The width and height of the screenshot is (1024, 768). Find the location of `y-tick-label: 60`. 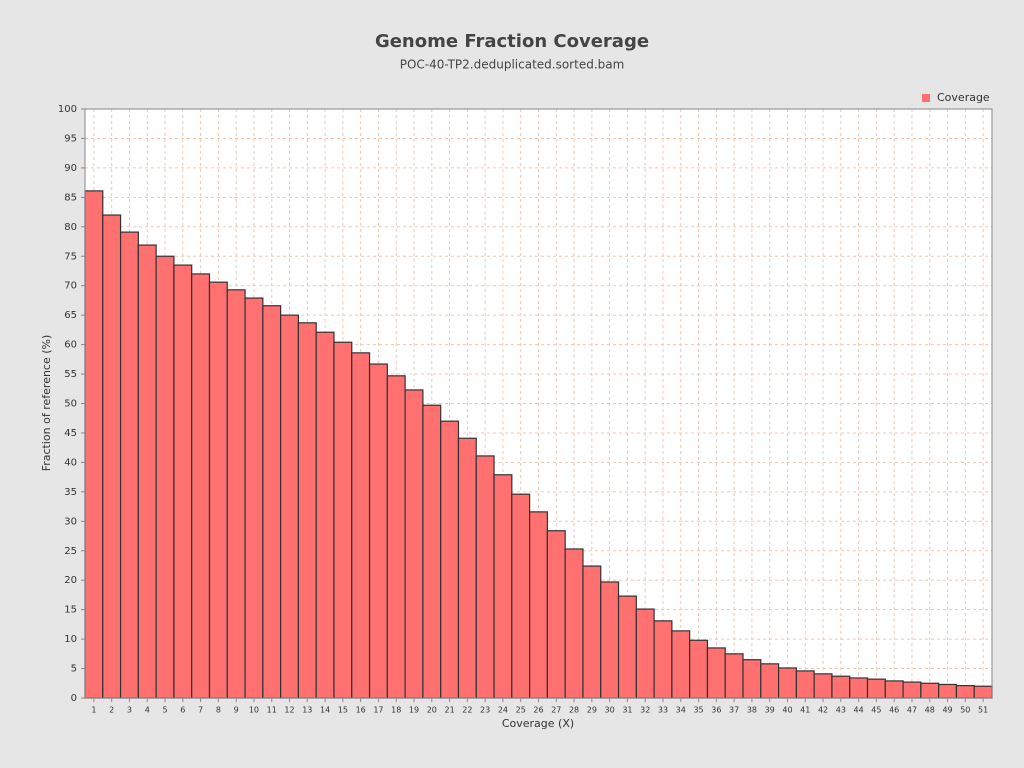

y-tick-label: 60 is located at coordinates (70, 345).